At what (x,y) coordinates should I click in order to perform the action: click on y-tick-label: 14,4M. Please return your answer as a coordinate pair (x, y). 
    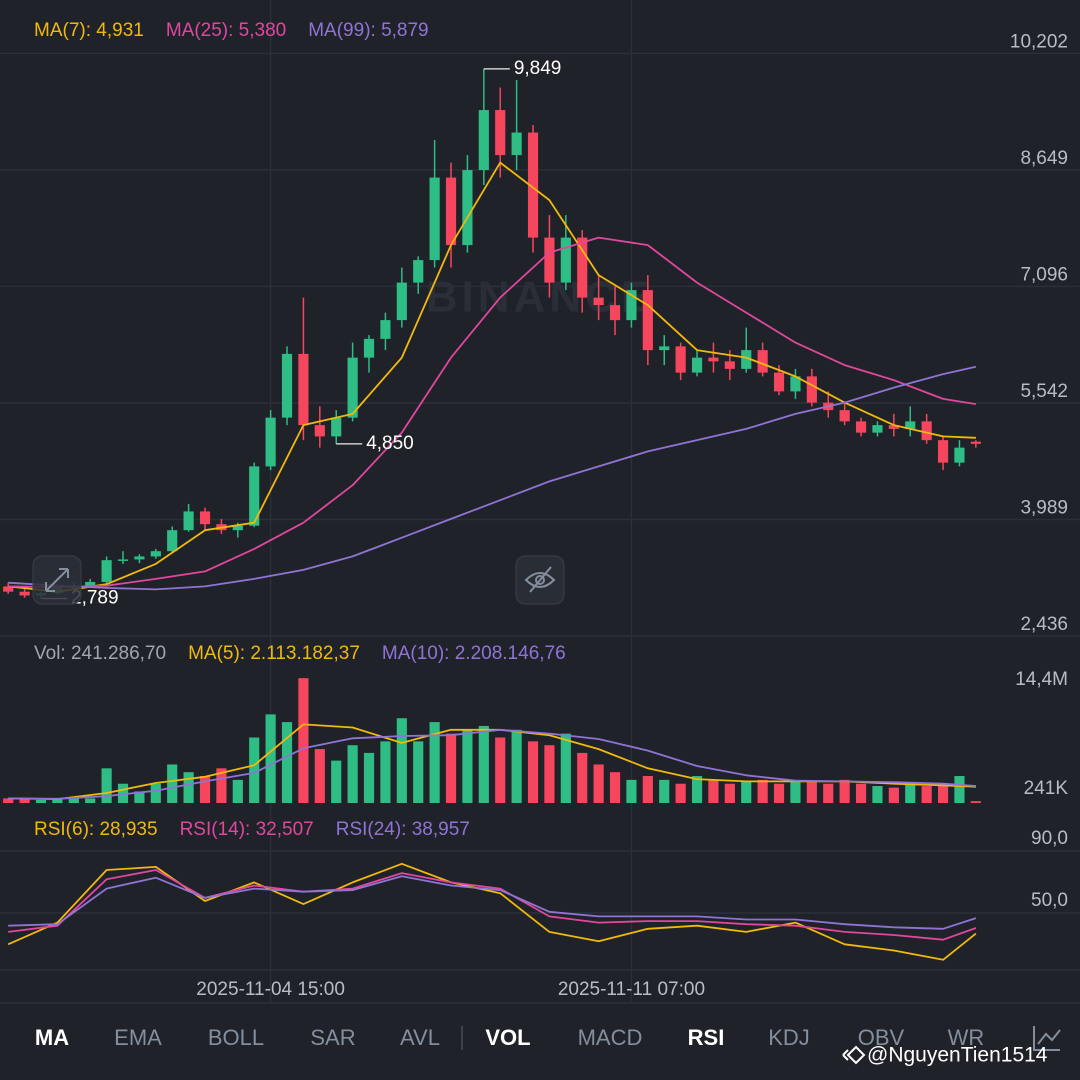
    Looking at the image, I should click on (1041, 679).